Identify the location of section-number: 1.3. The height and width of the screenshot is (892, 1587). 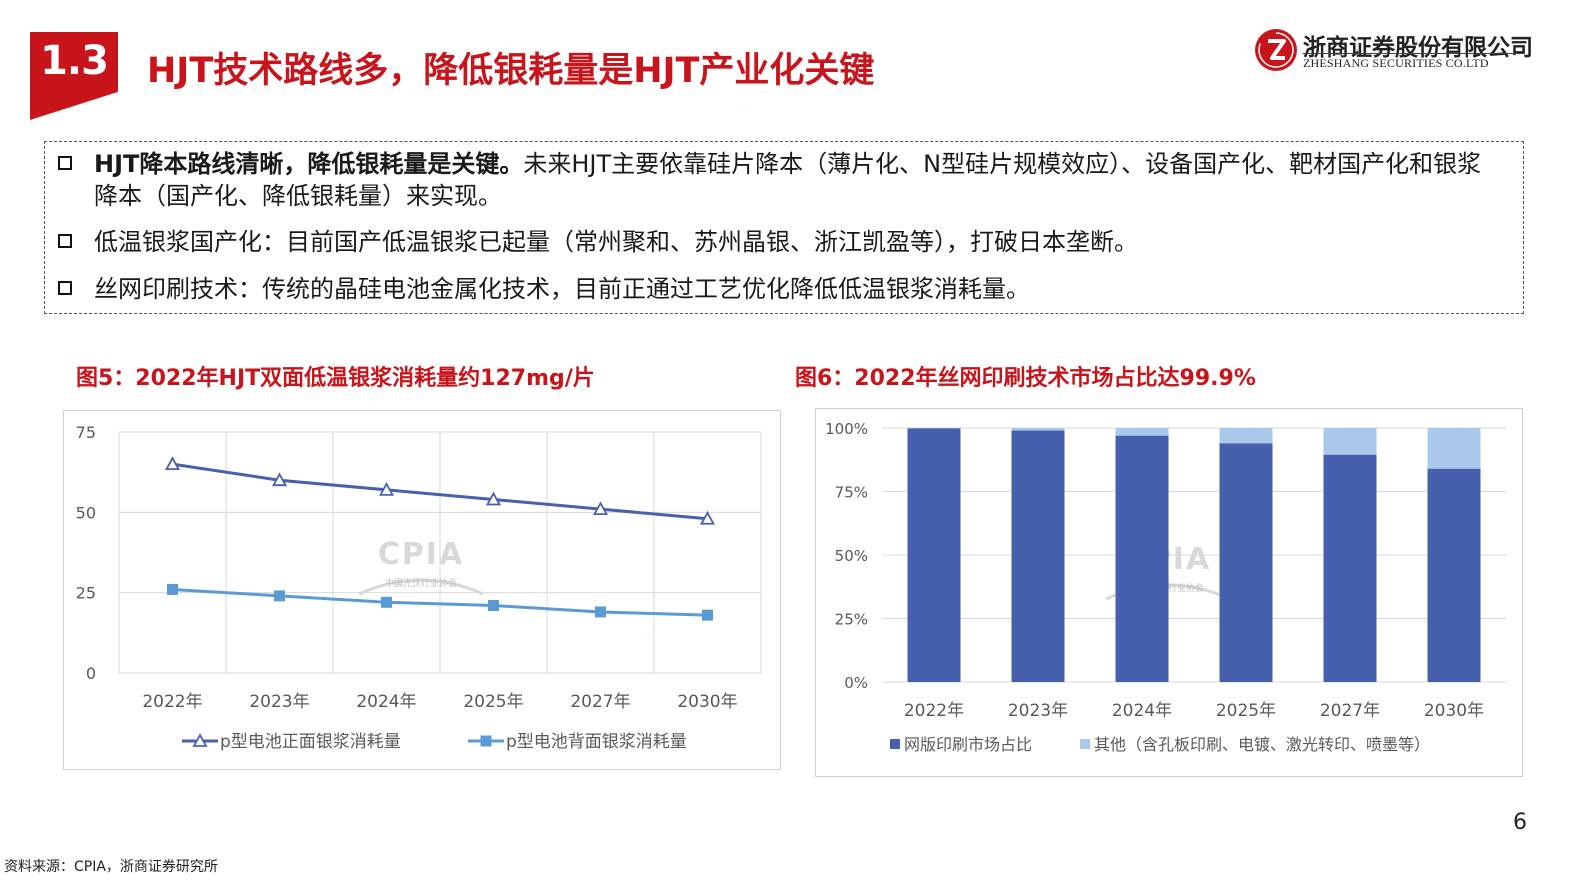
(74, 61).